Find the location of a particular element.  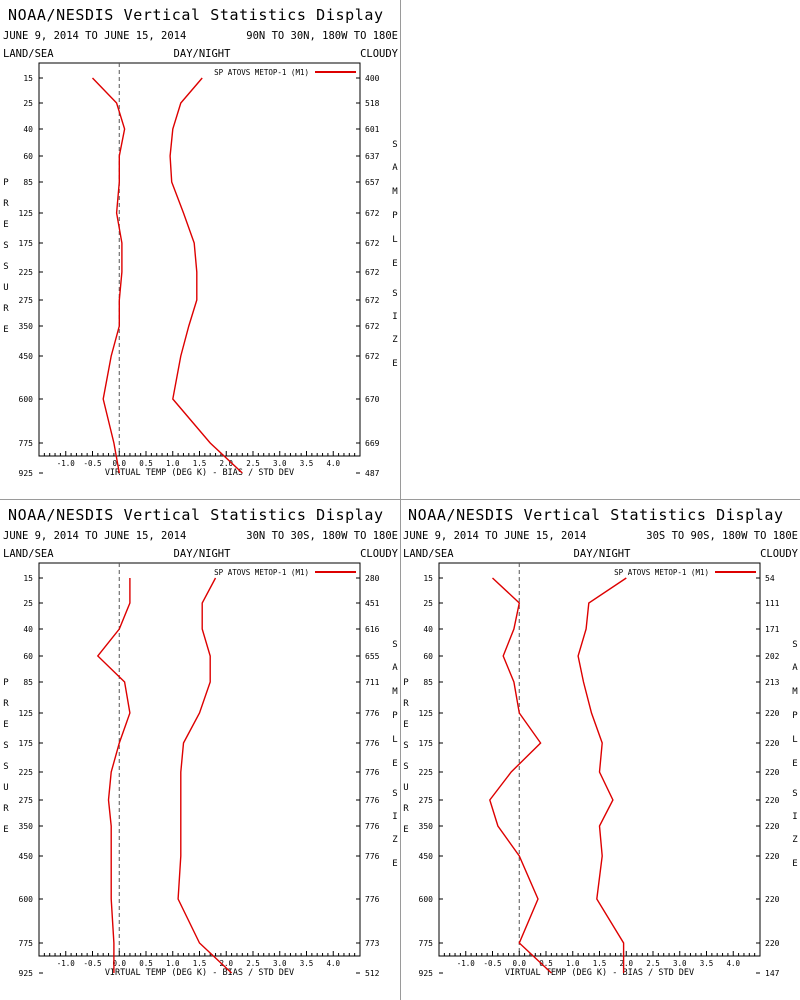

x-tick-label: 0.0 is located at coordinates (119, 963).